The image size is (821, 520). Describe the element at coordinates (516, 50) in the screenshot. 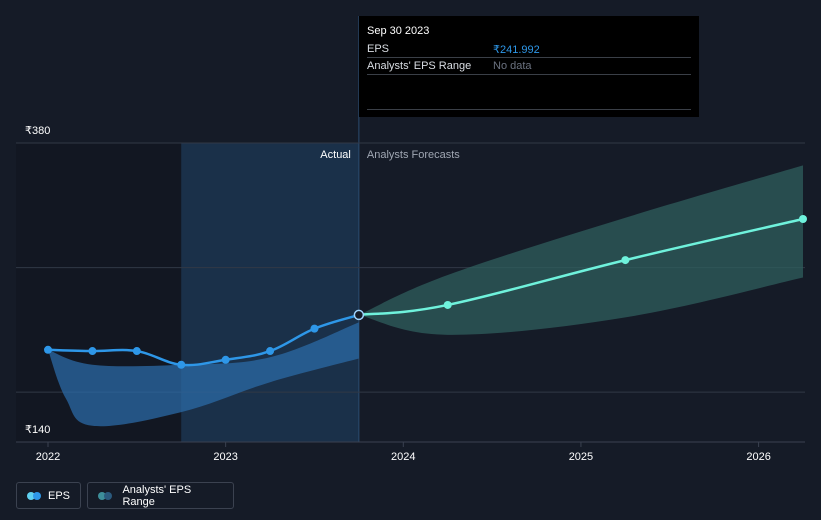

I see `tooltip-eps-value: ₹241.992` at that location.